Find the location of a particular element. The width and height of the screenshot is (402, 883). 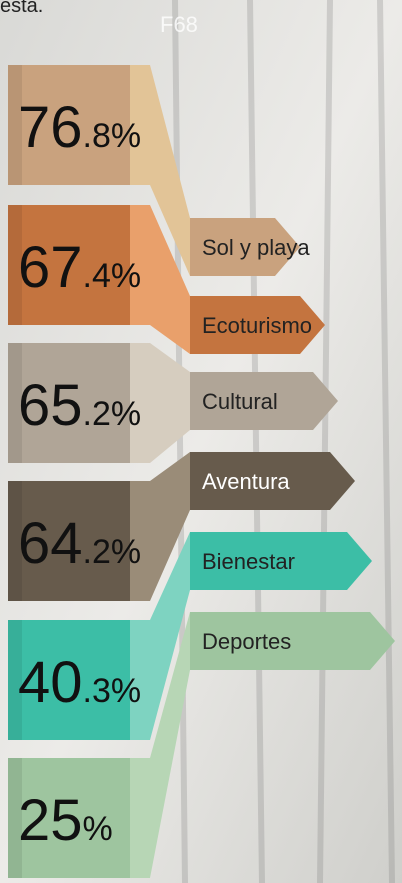

tag-label: Deportes is located at coordinates (246, 641).